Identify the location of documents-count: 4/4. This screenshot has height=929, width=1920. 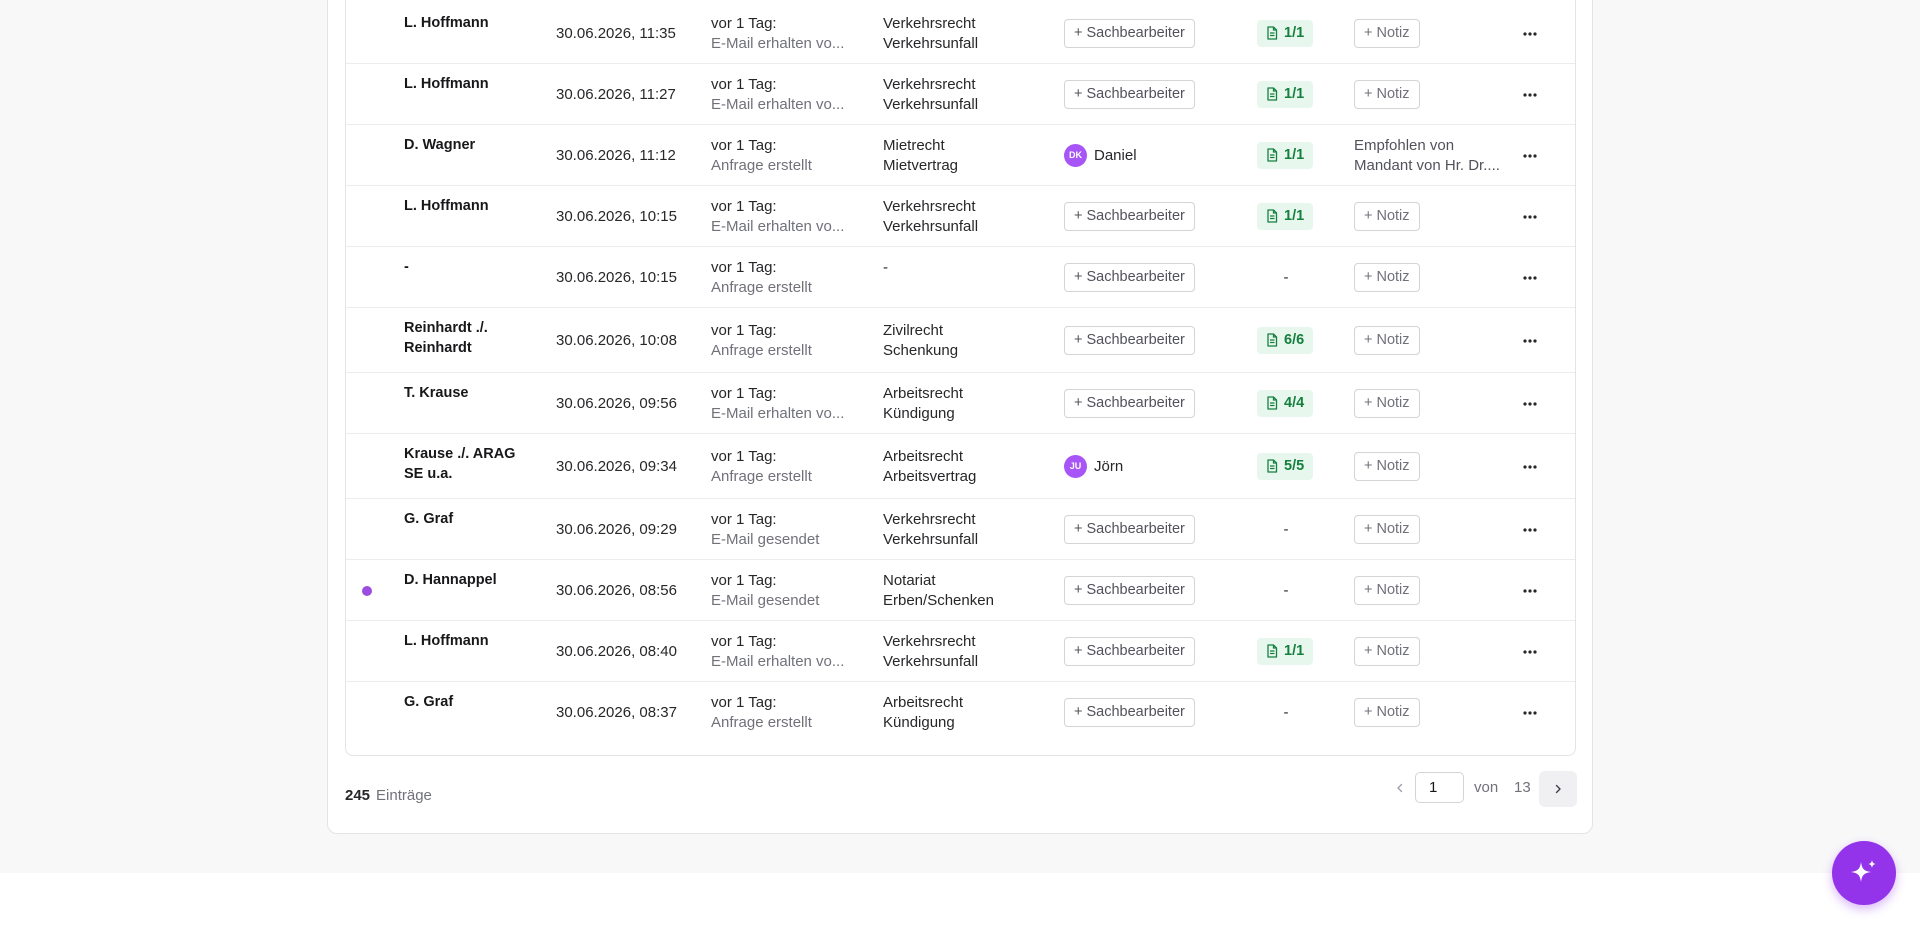
(1294, 403).